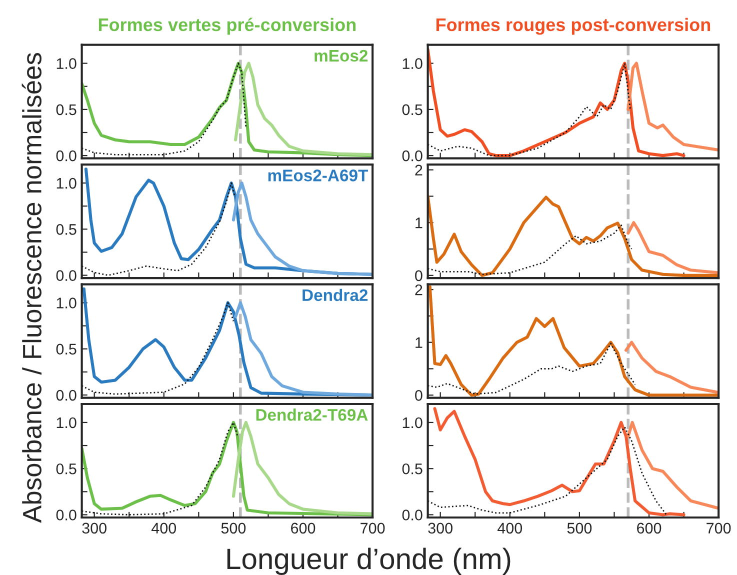 The image size is (737, 575). Describe the element at coordinates (368, 561) in the screenshot. I see `x-axis-title: Longueur d’onde (nm)` at that location.